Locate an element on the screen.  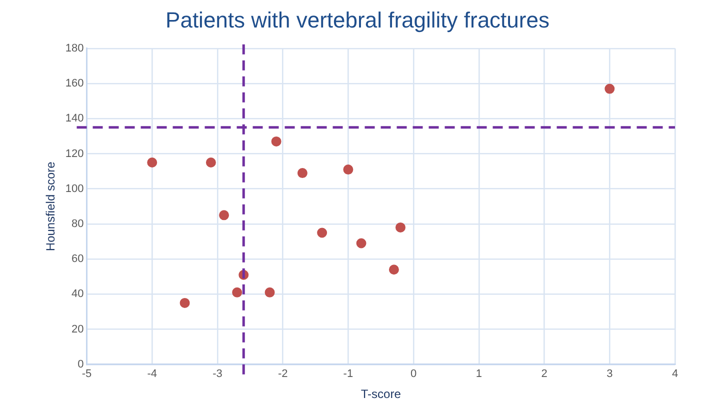
y-tick-label: 120 is located at coordinates (74, 154).